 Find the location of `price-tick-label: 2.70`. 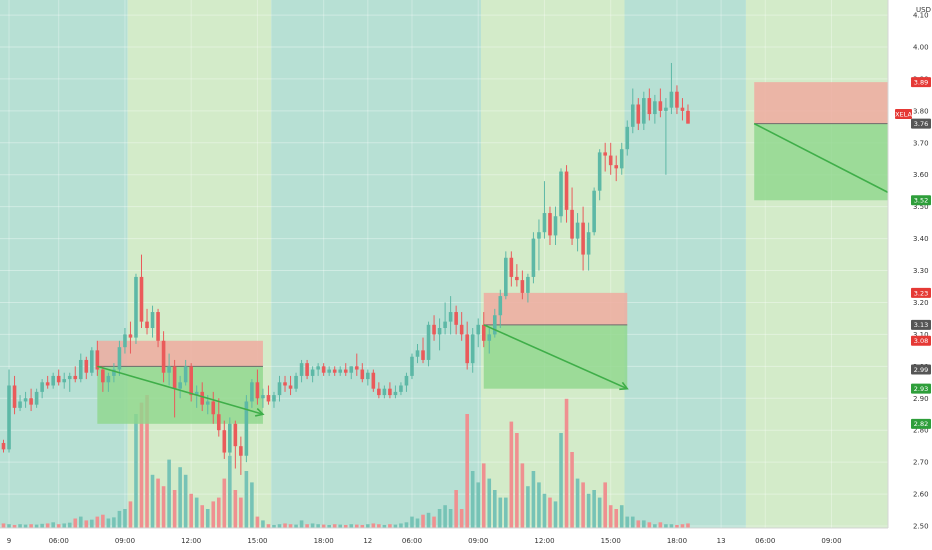

price-tick-label: 2.70 is located at coordinates (921, 463).